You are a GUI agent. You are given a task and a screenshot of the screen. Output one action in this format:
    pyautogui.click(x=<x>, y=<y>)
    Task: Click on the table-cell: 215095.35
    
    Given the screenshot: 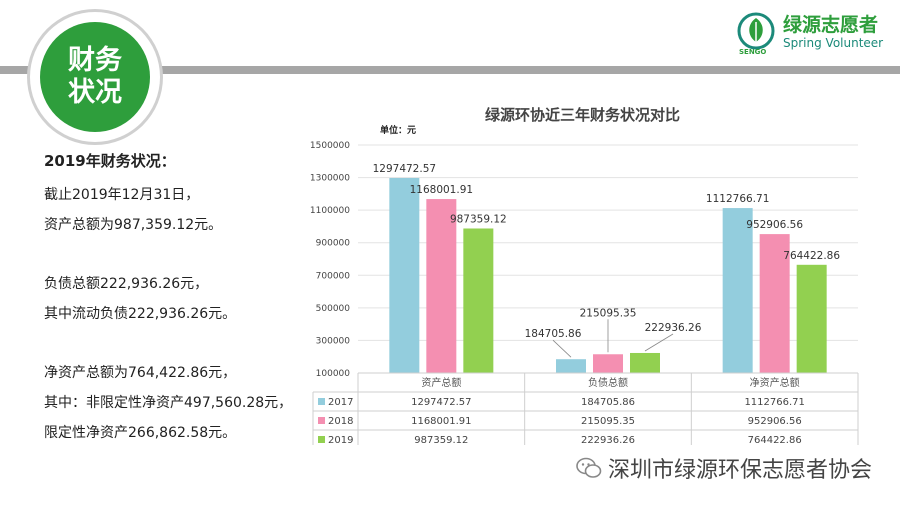 What is the action you would take?
    pyautogui.click(x=608, y=421)
    